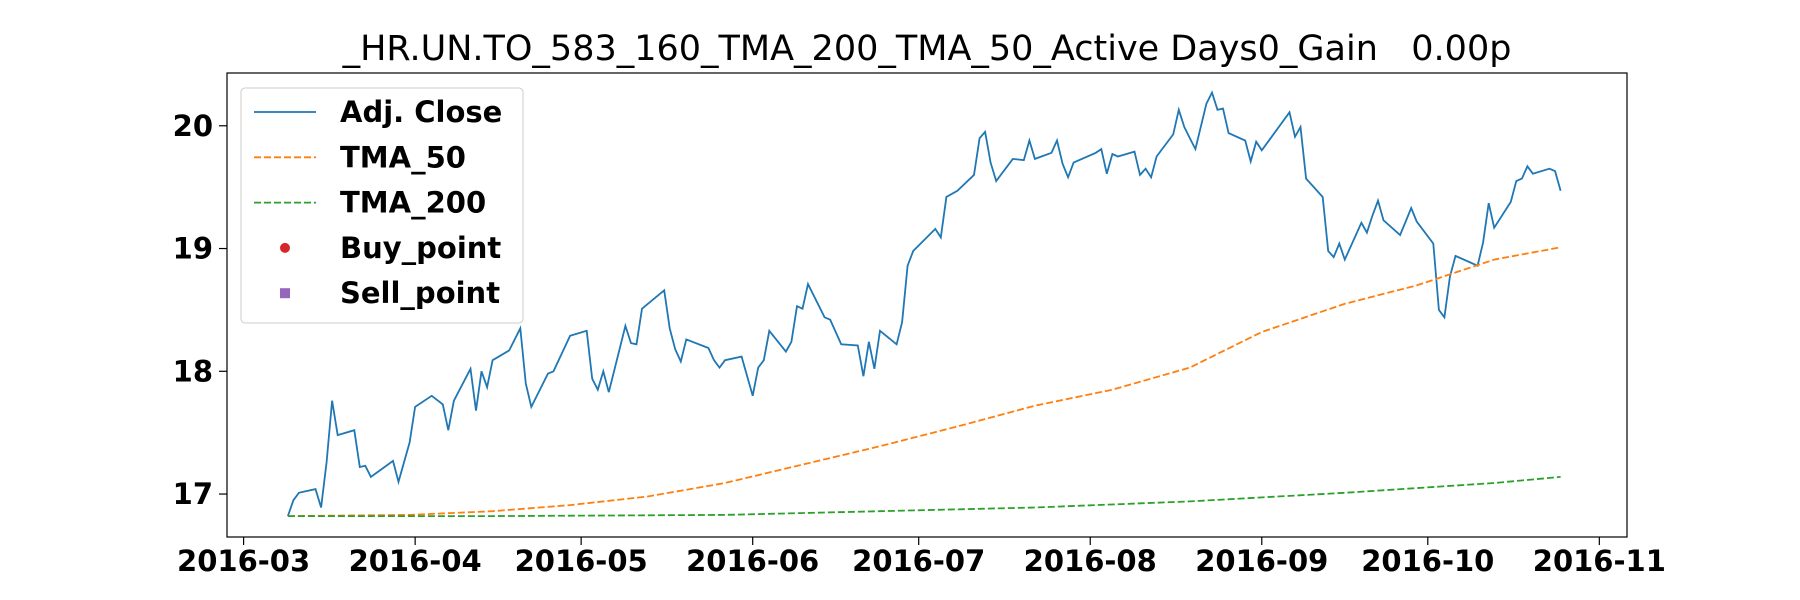  I want to click on x-tick-label: 2016-09, so click(1261, 561).